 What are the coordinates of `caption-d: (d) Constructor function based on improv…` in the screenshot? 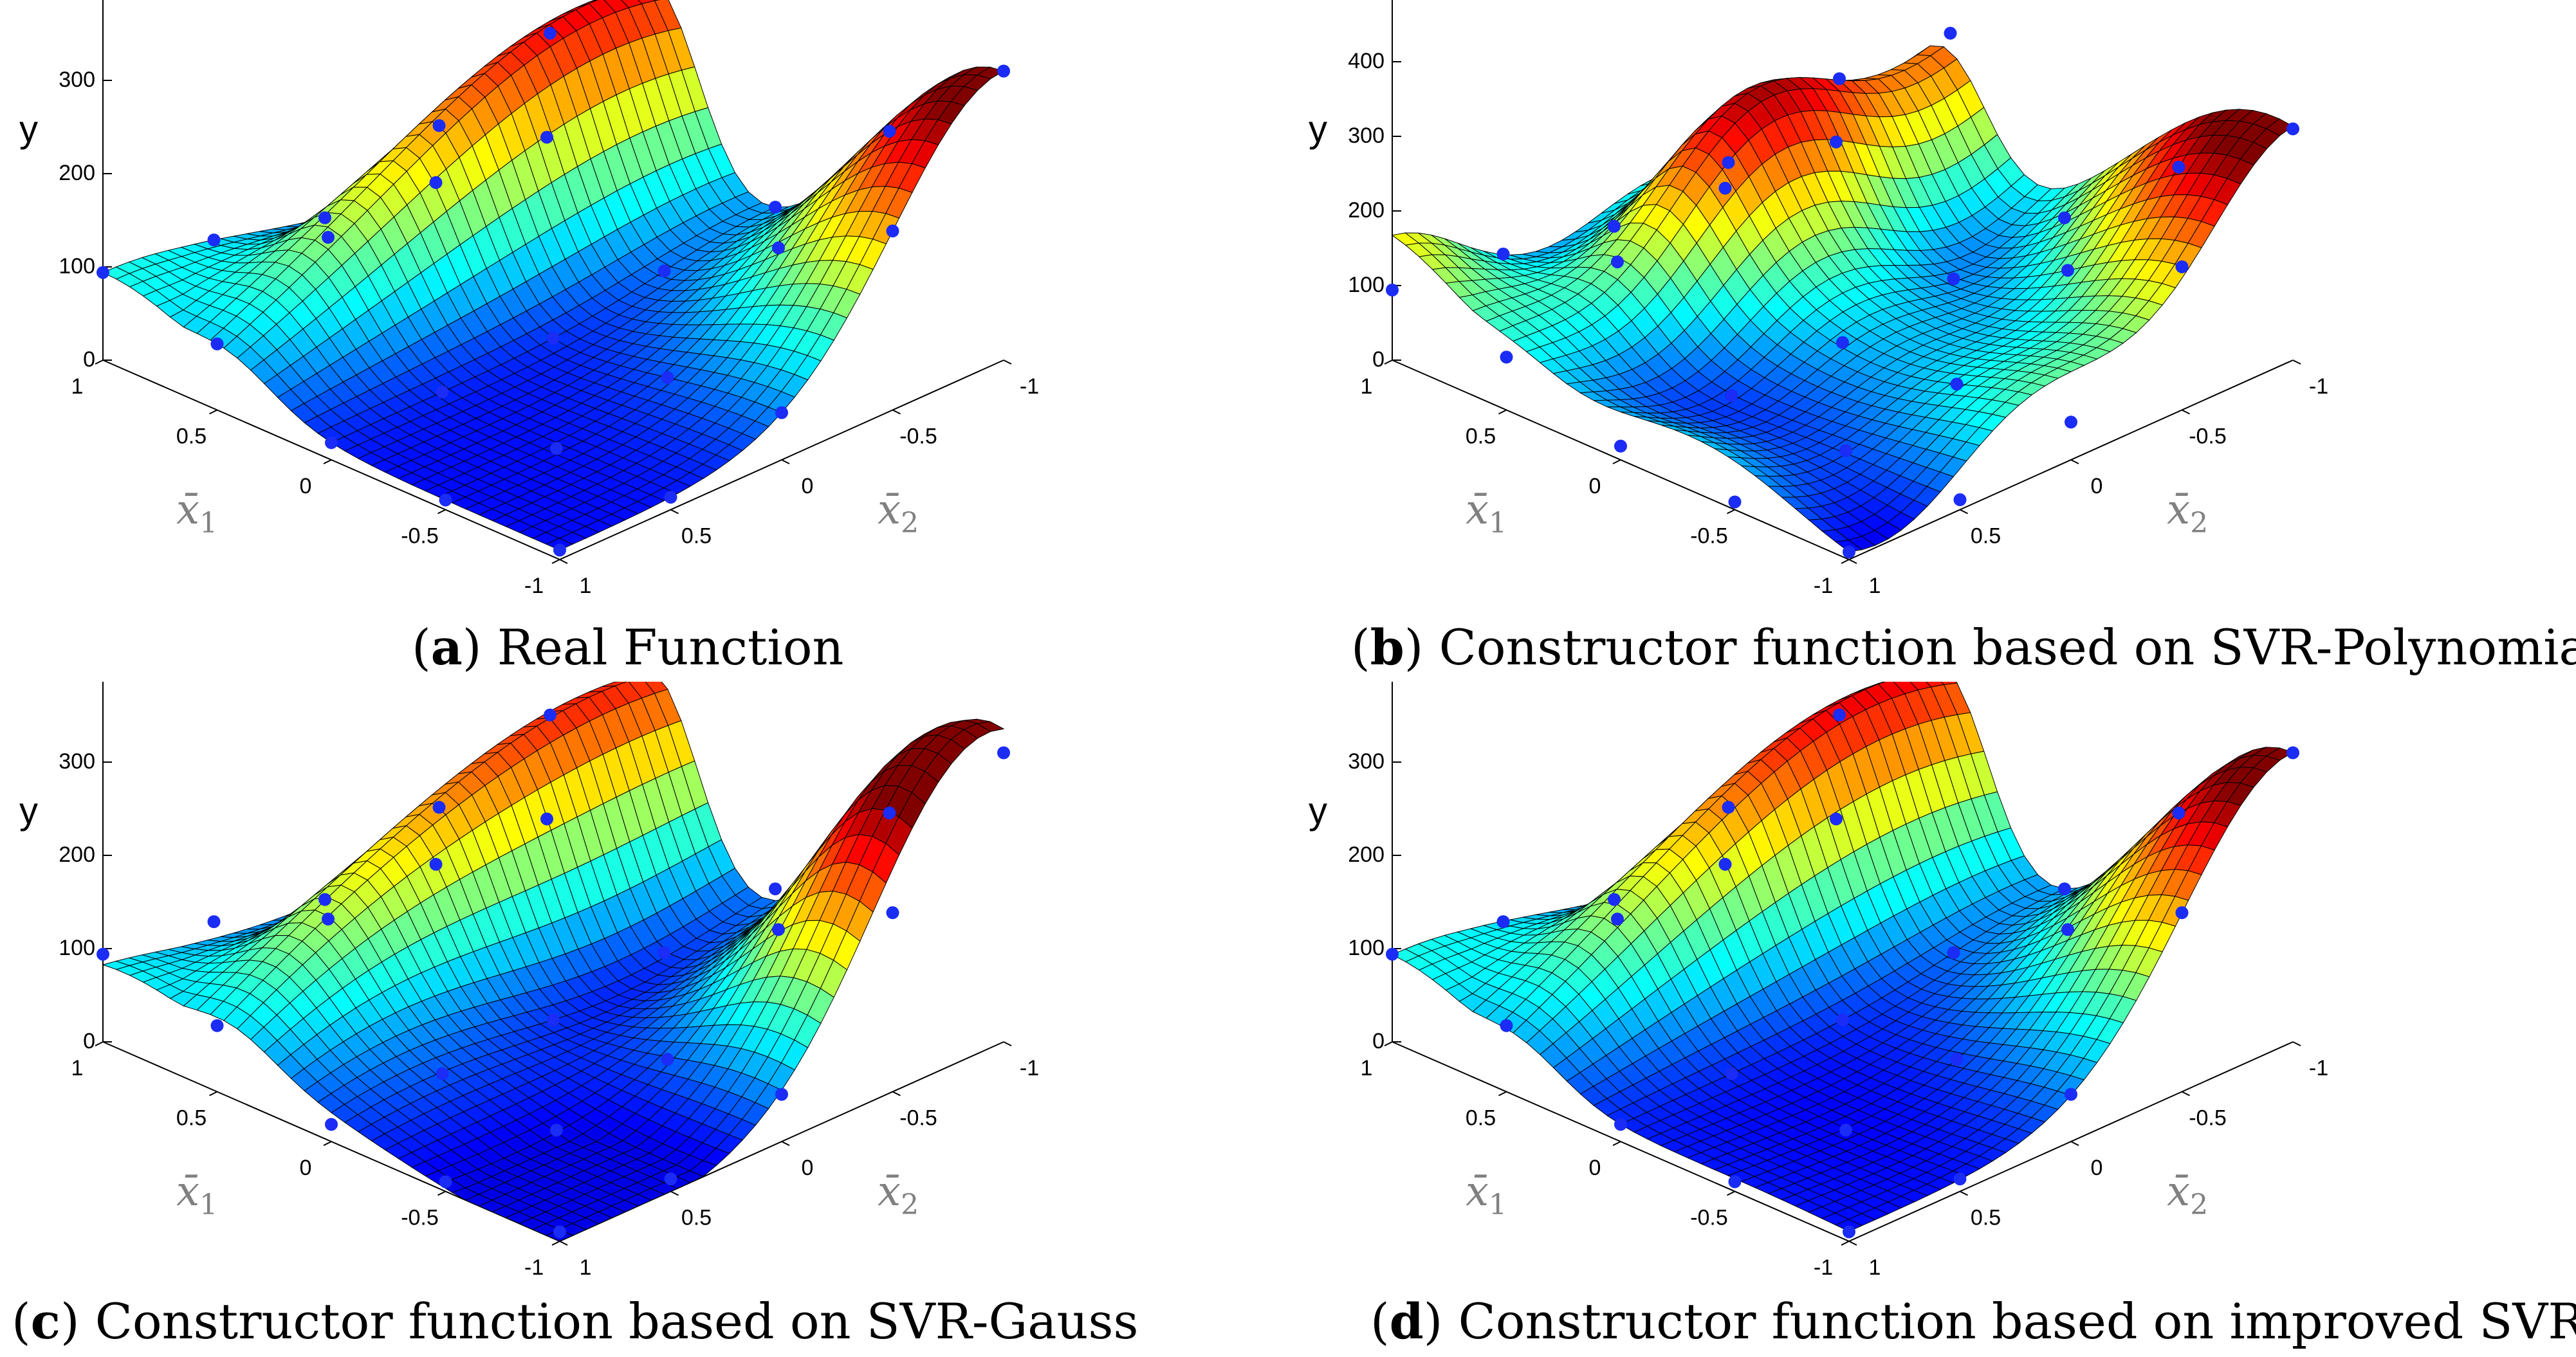 It's located at (1973, 1322).